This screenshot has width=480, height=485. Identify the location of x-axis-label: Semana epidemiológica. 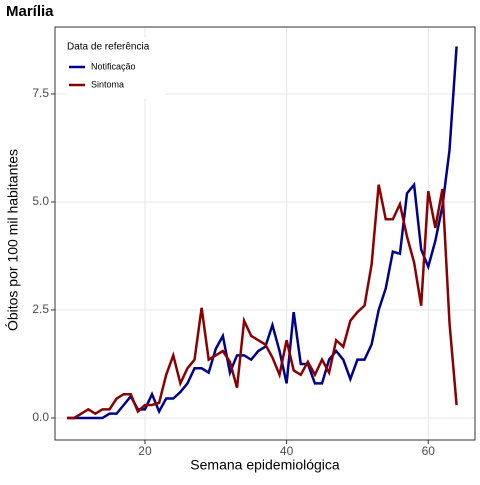
(265, 465).